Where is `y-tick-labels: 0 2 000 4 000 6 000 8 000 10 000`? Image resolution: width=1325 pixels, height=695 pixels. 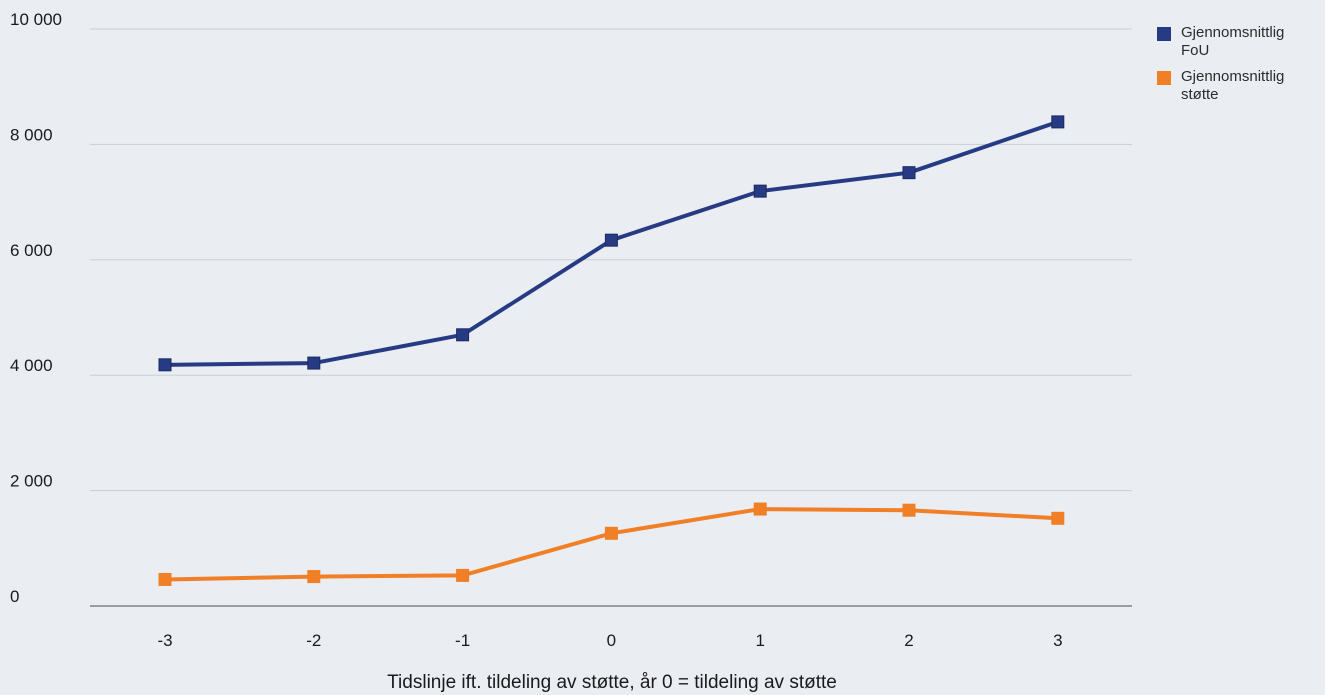
y-tick-labels: 0 2 000 4 000 6 000 8 000 10 000 is located at coordinates (36, 308).